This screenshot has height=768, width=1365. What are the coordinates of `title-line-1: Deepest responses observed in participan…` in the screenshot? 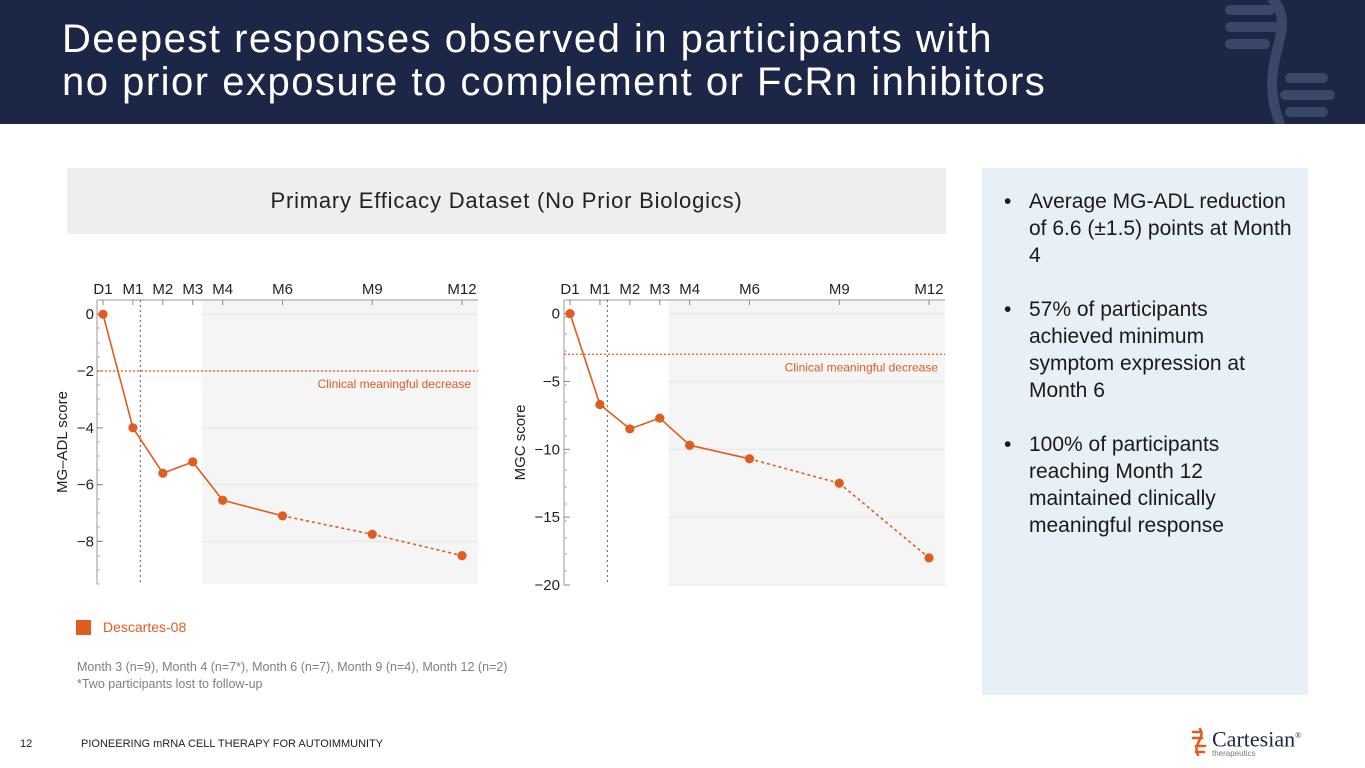 It's located at (527, 39).